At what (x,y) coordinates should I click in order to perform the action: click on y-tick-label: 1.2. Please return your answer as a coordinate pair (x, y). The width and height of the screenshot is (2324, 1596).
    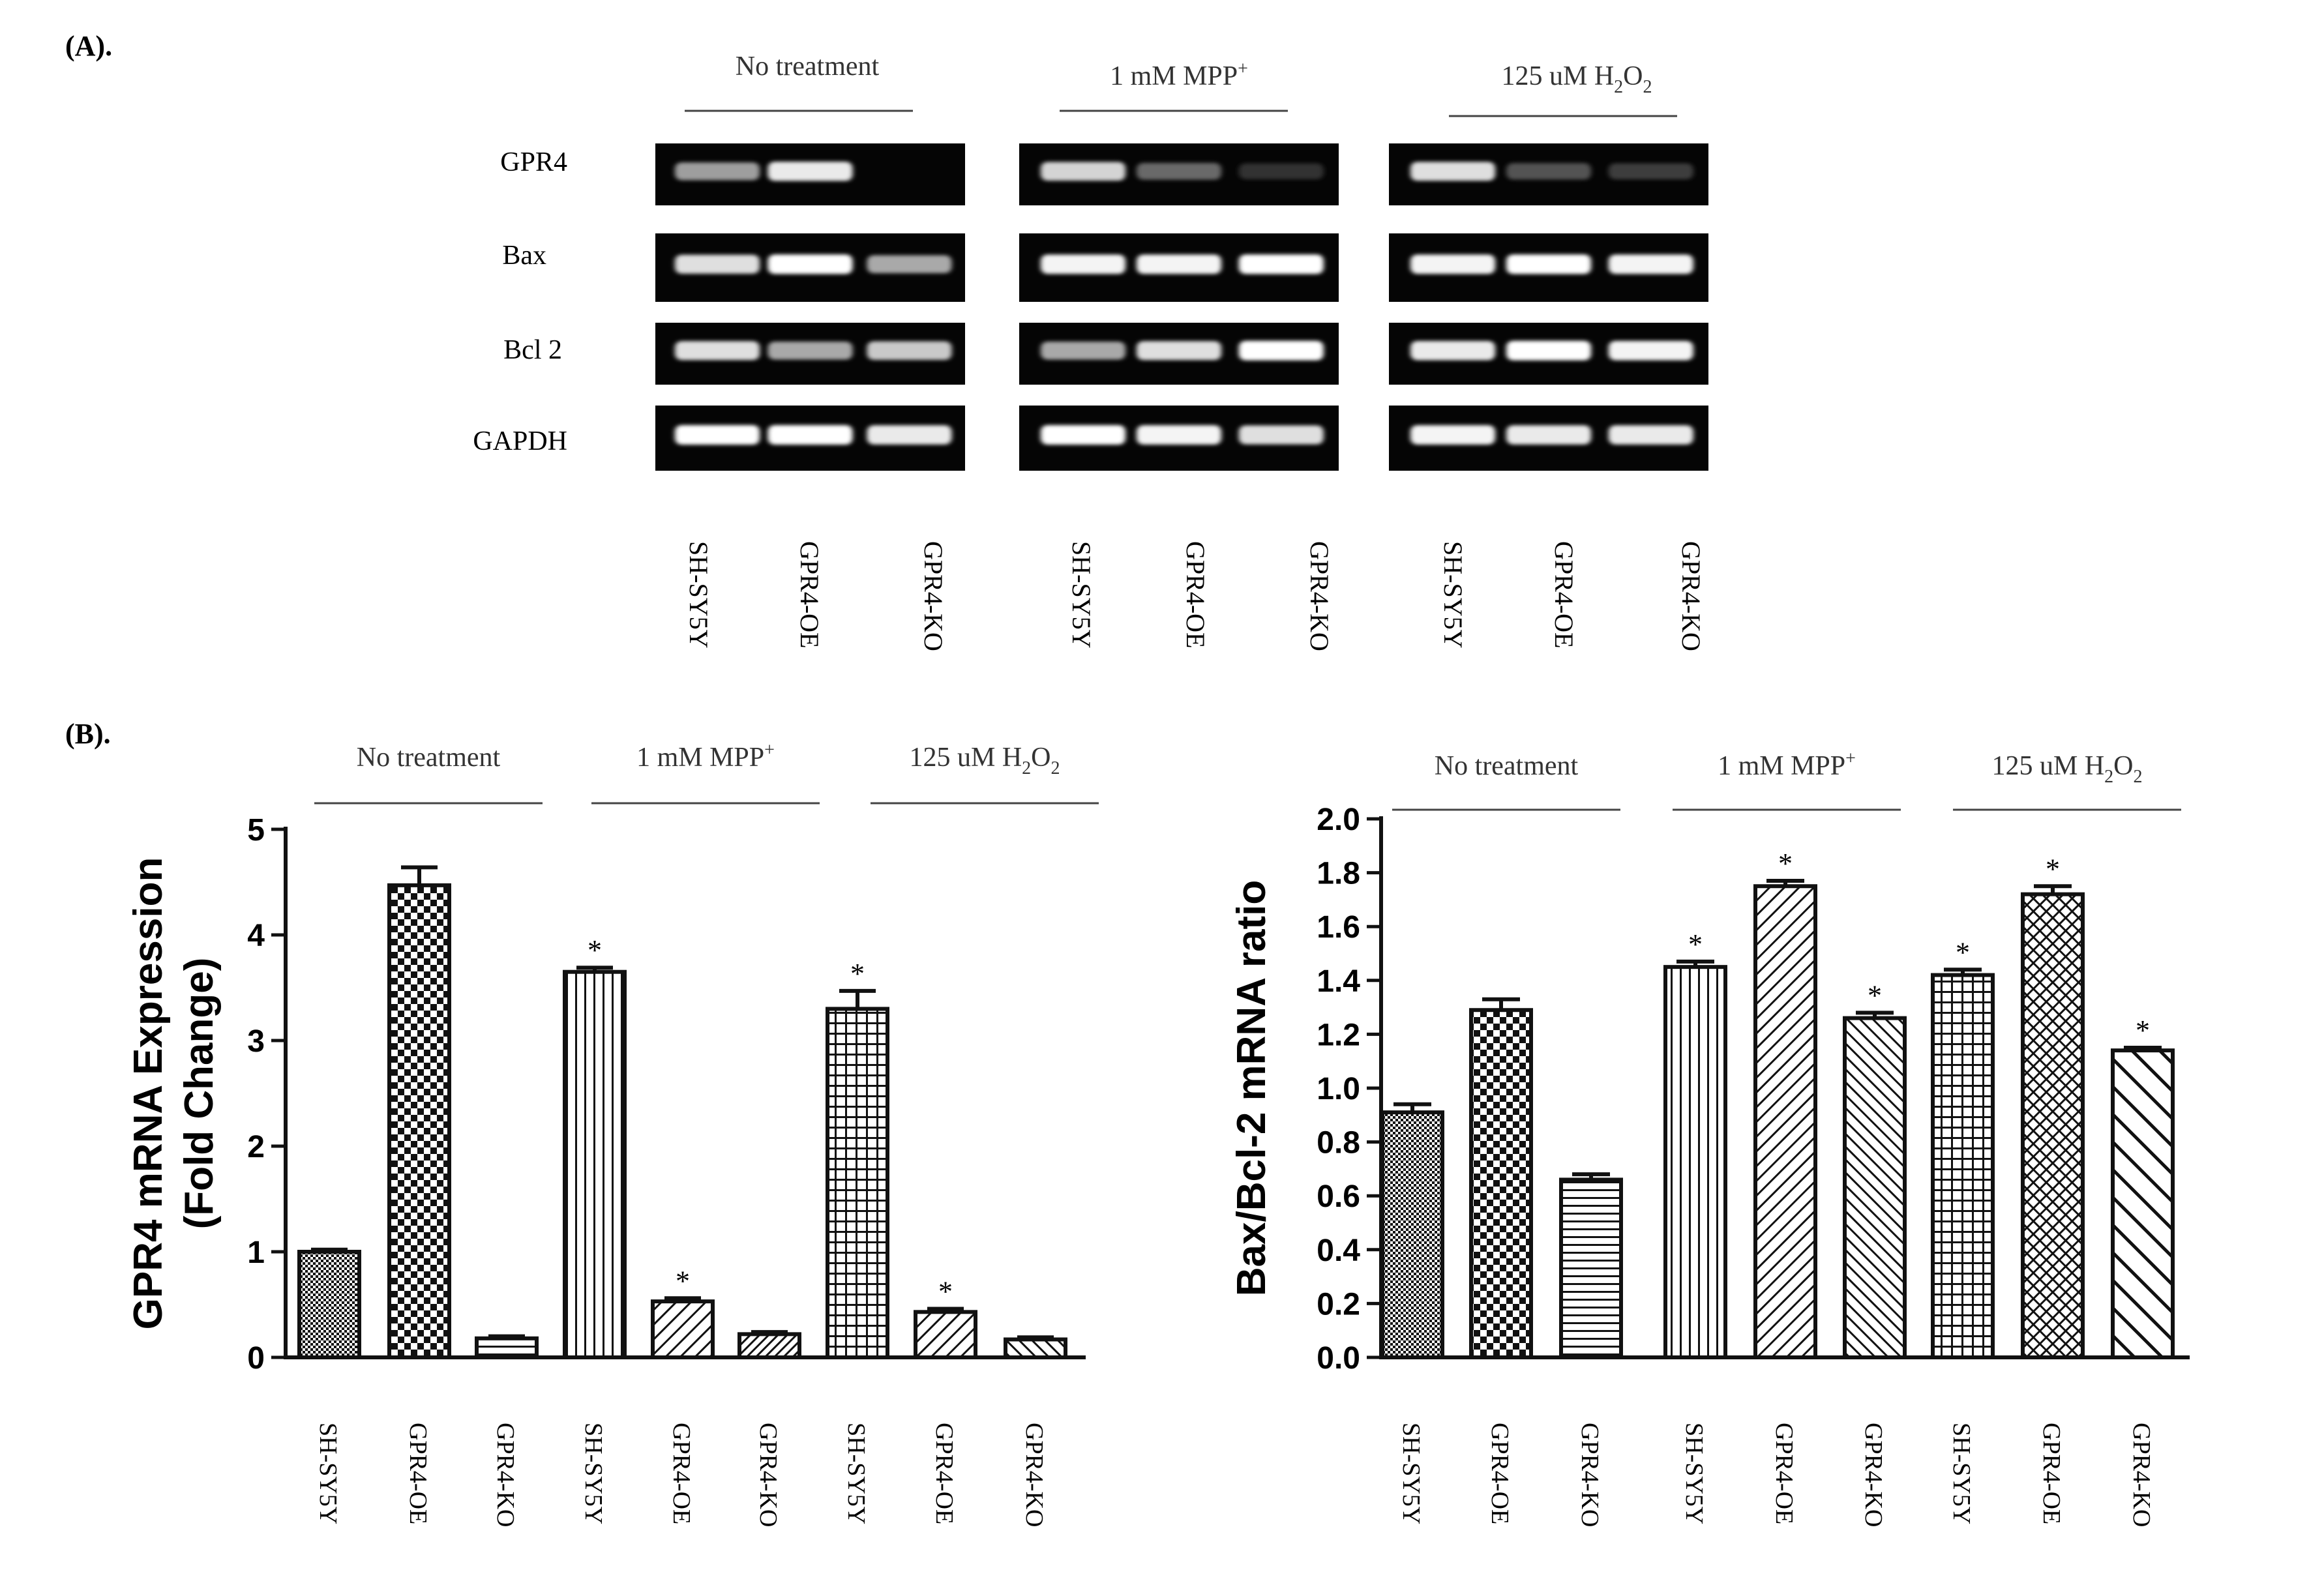
    Looking at the image, I should click on (1339, 1035).